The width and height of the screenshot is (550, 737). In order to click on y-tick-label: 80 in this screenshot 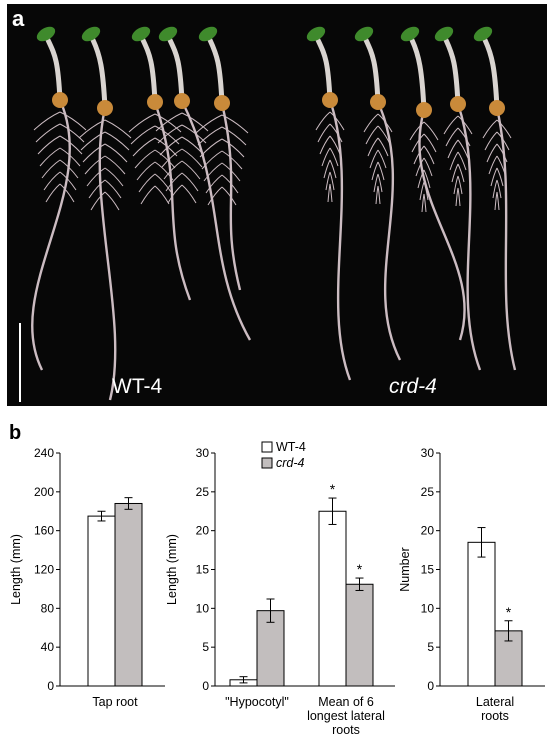, I will do `click(48, 608)`.